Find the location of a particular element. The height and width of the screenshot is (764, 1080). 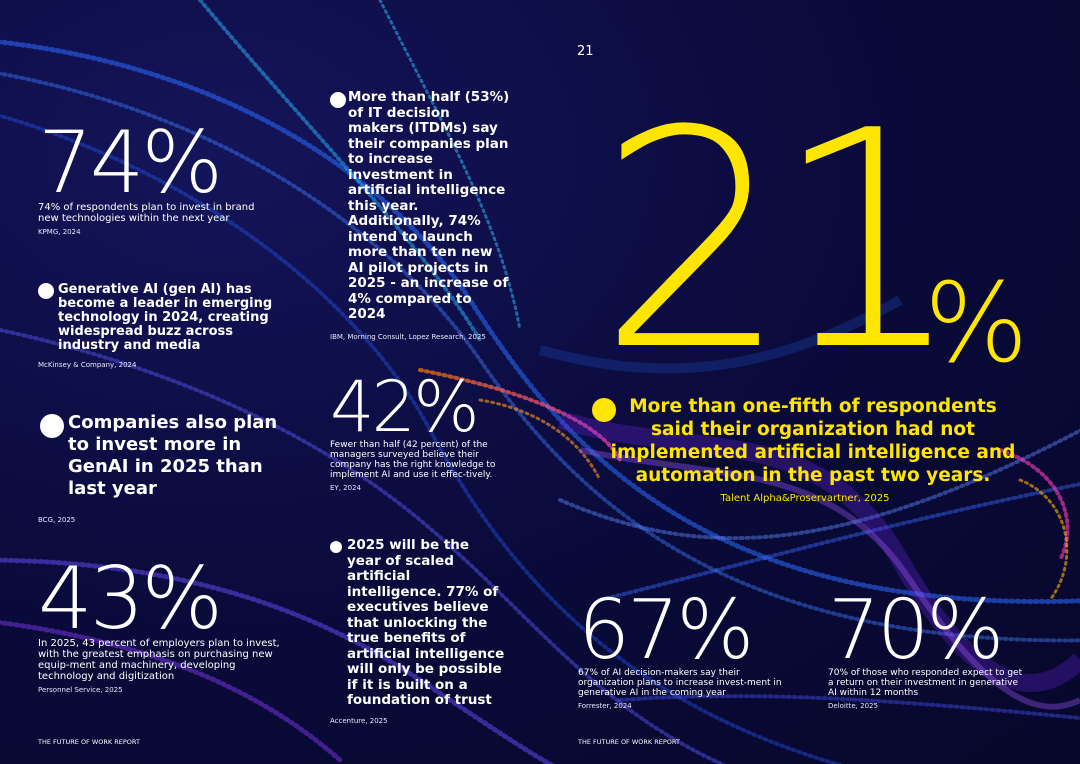

stat-70-source: Deloitte, 2025 is located at coordinates (853, 706).